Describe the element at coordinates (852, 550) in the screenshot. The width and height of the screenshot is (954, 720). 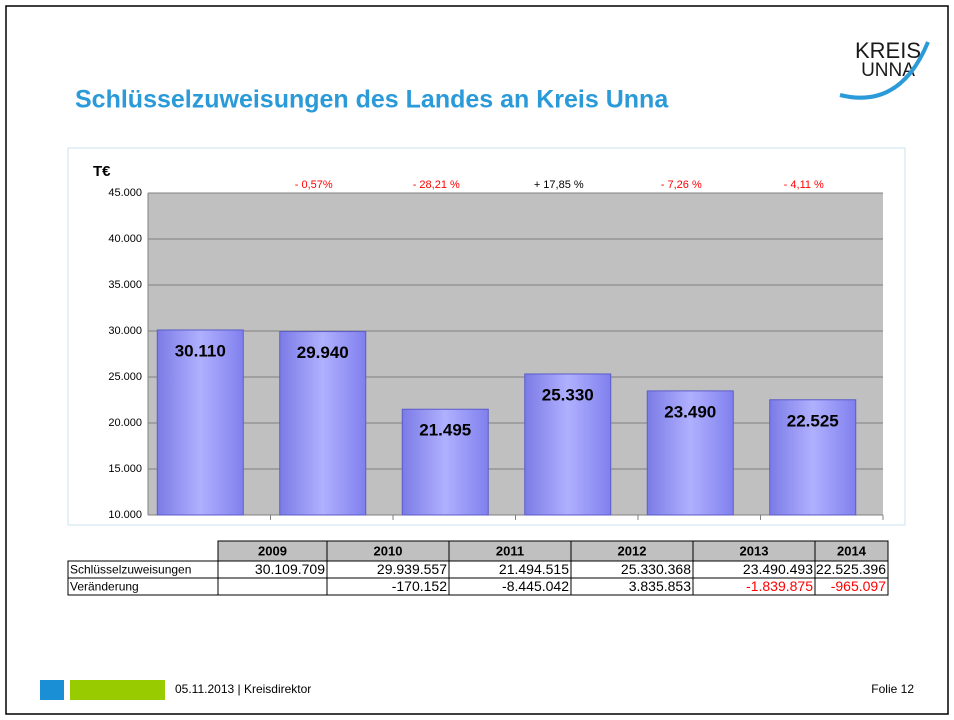
I see `table-header: 2014` at that location.